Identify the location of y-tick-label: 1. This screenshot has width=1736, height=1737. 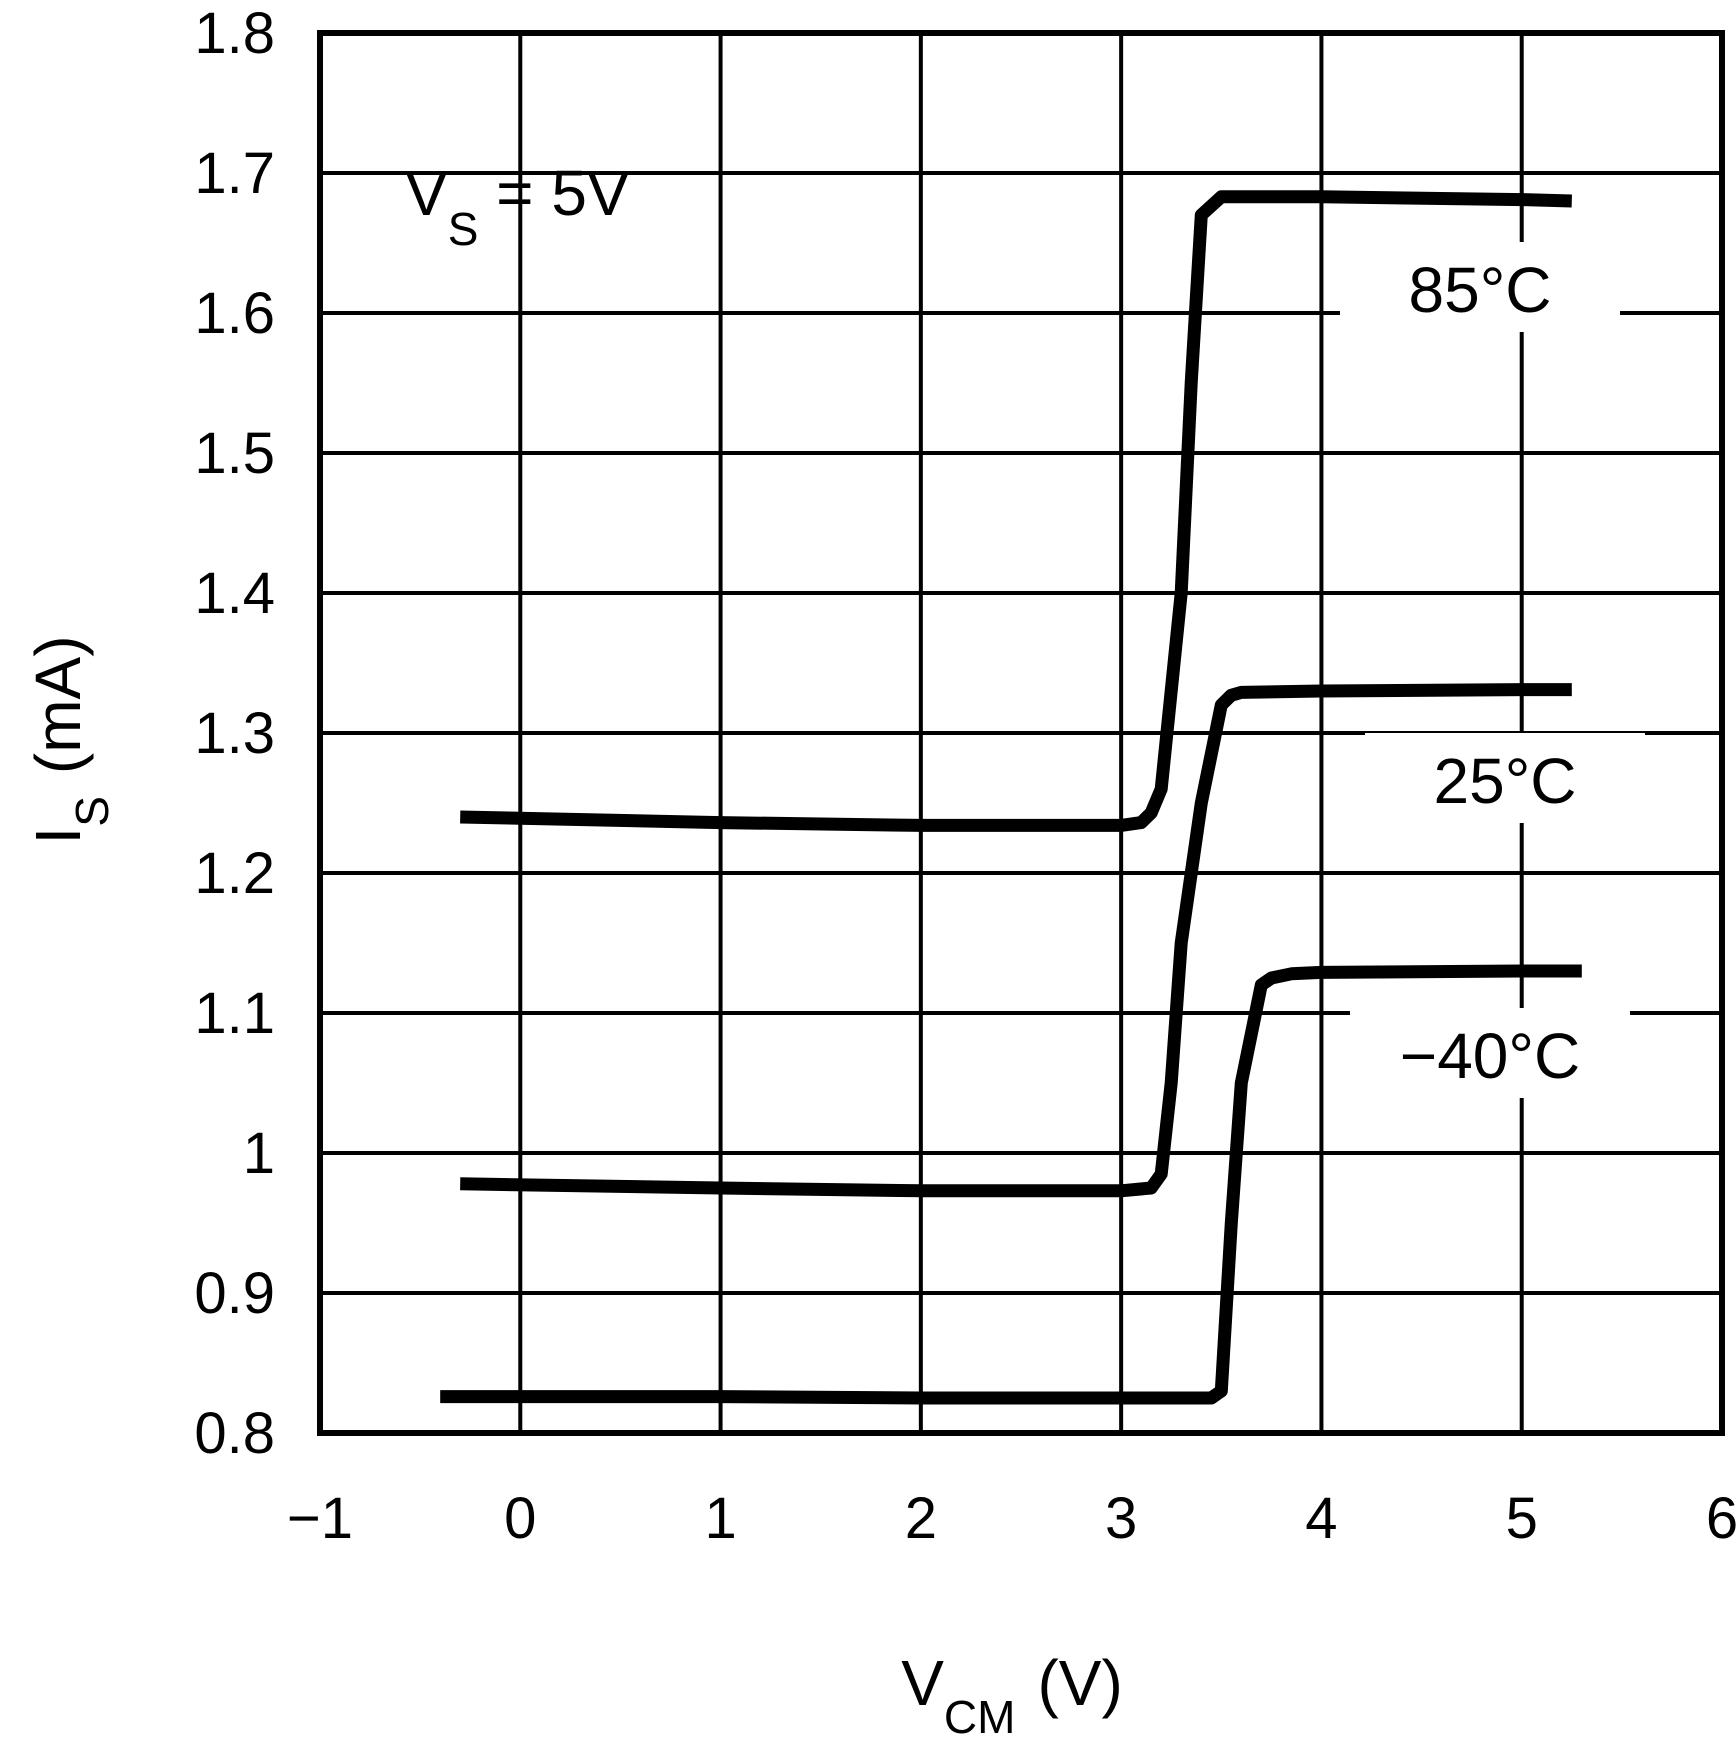
(259, 1153).